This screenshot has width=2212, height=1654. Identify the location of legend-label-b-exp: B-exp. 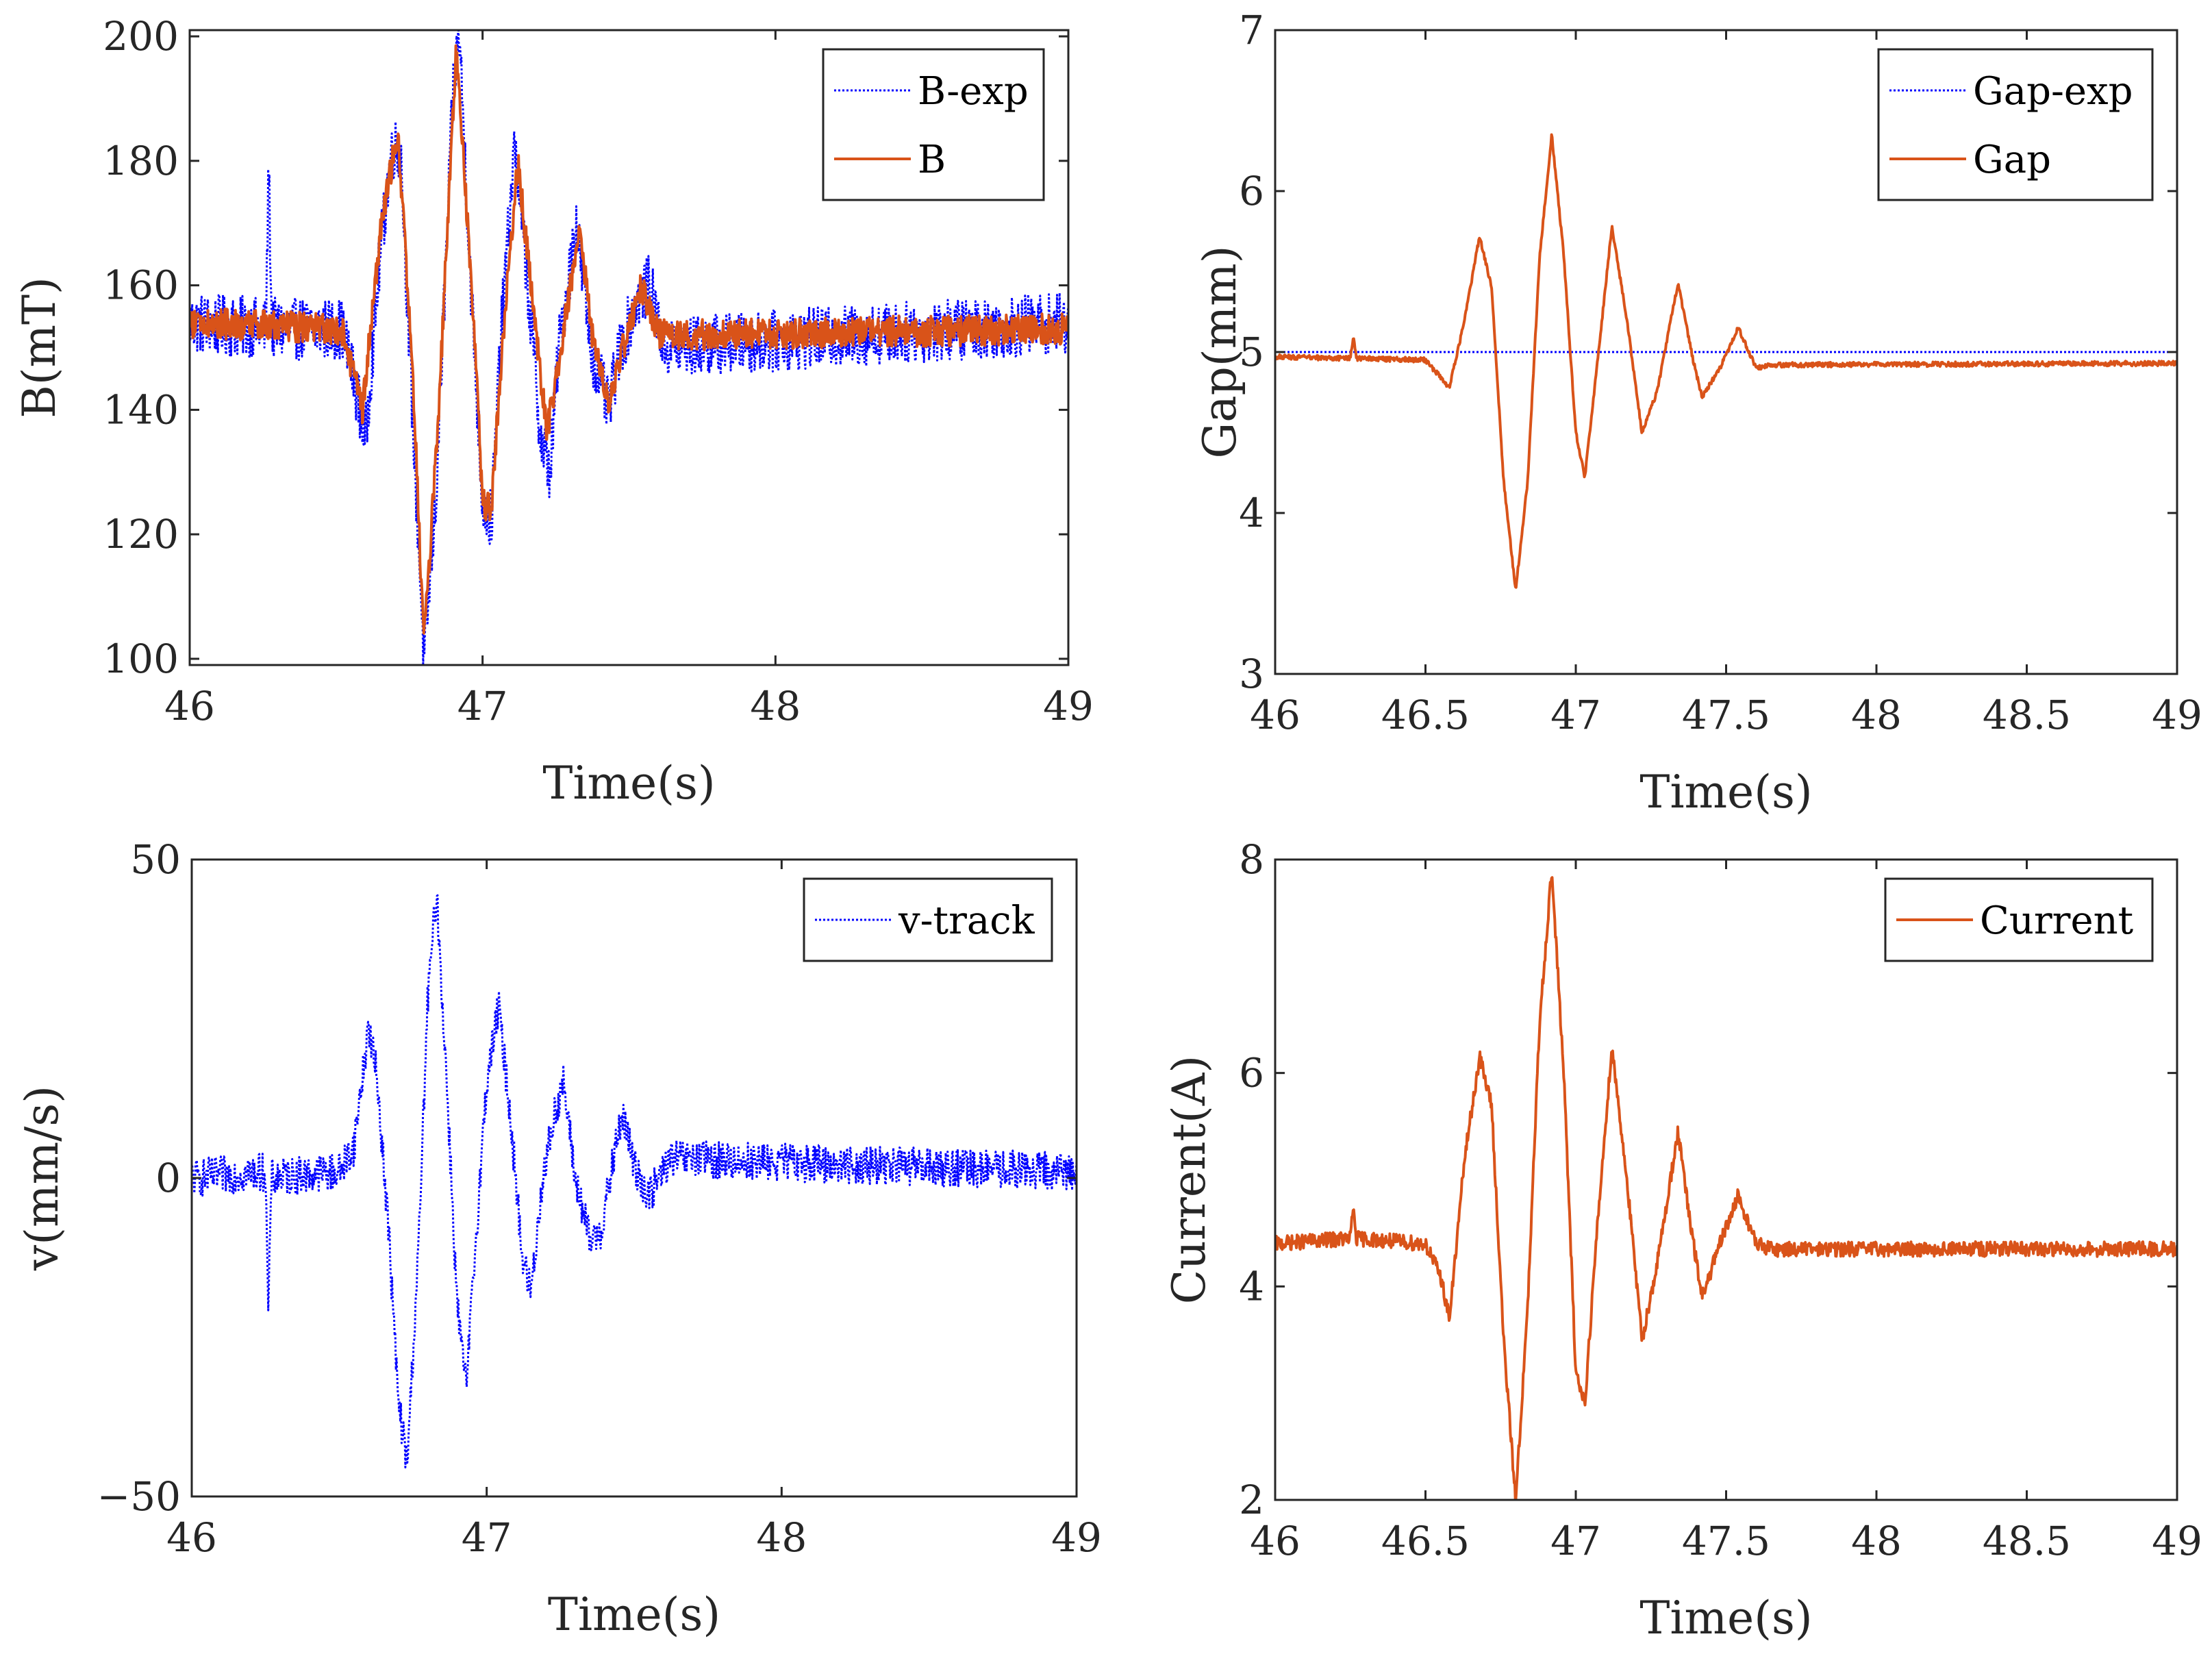
(973, 91).